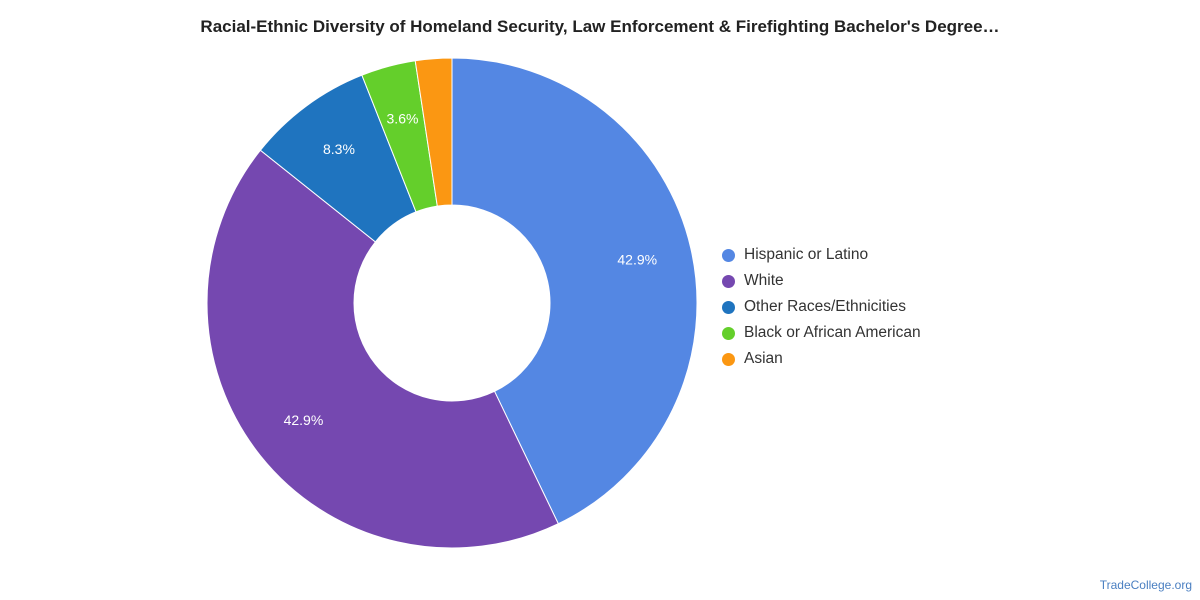 This screenshot has width=1200, height=600. I want to click on legend-label: Other Races/Ethnicities, so click(825, 306).